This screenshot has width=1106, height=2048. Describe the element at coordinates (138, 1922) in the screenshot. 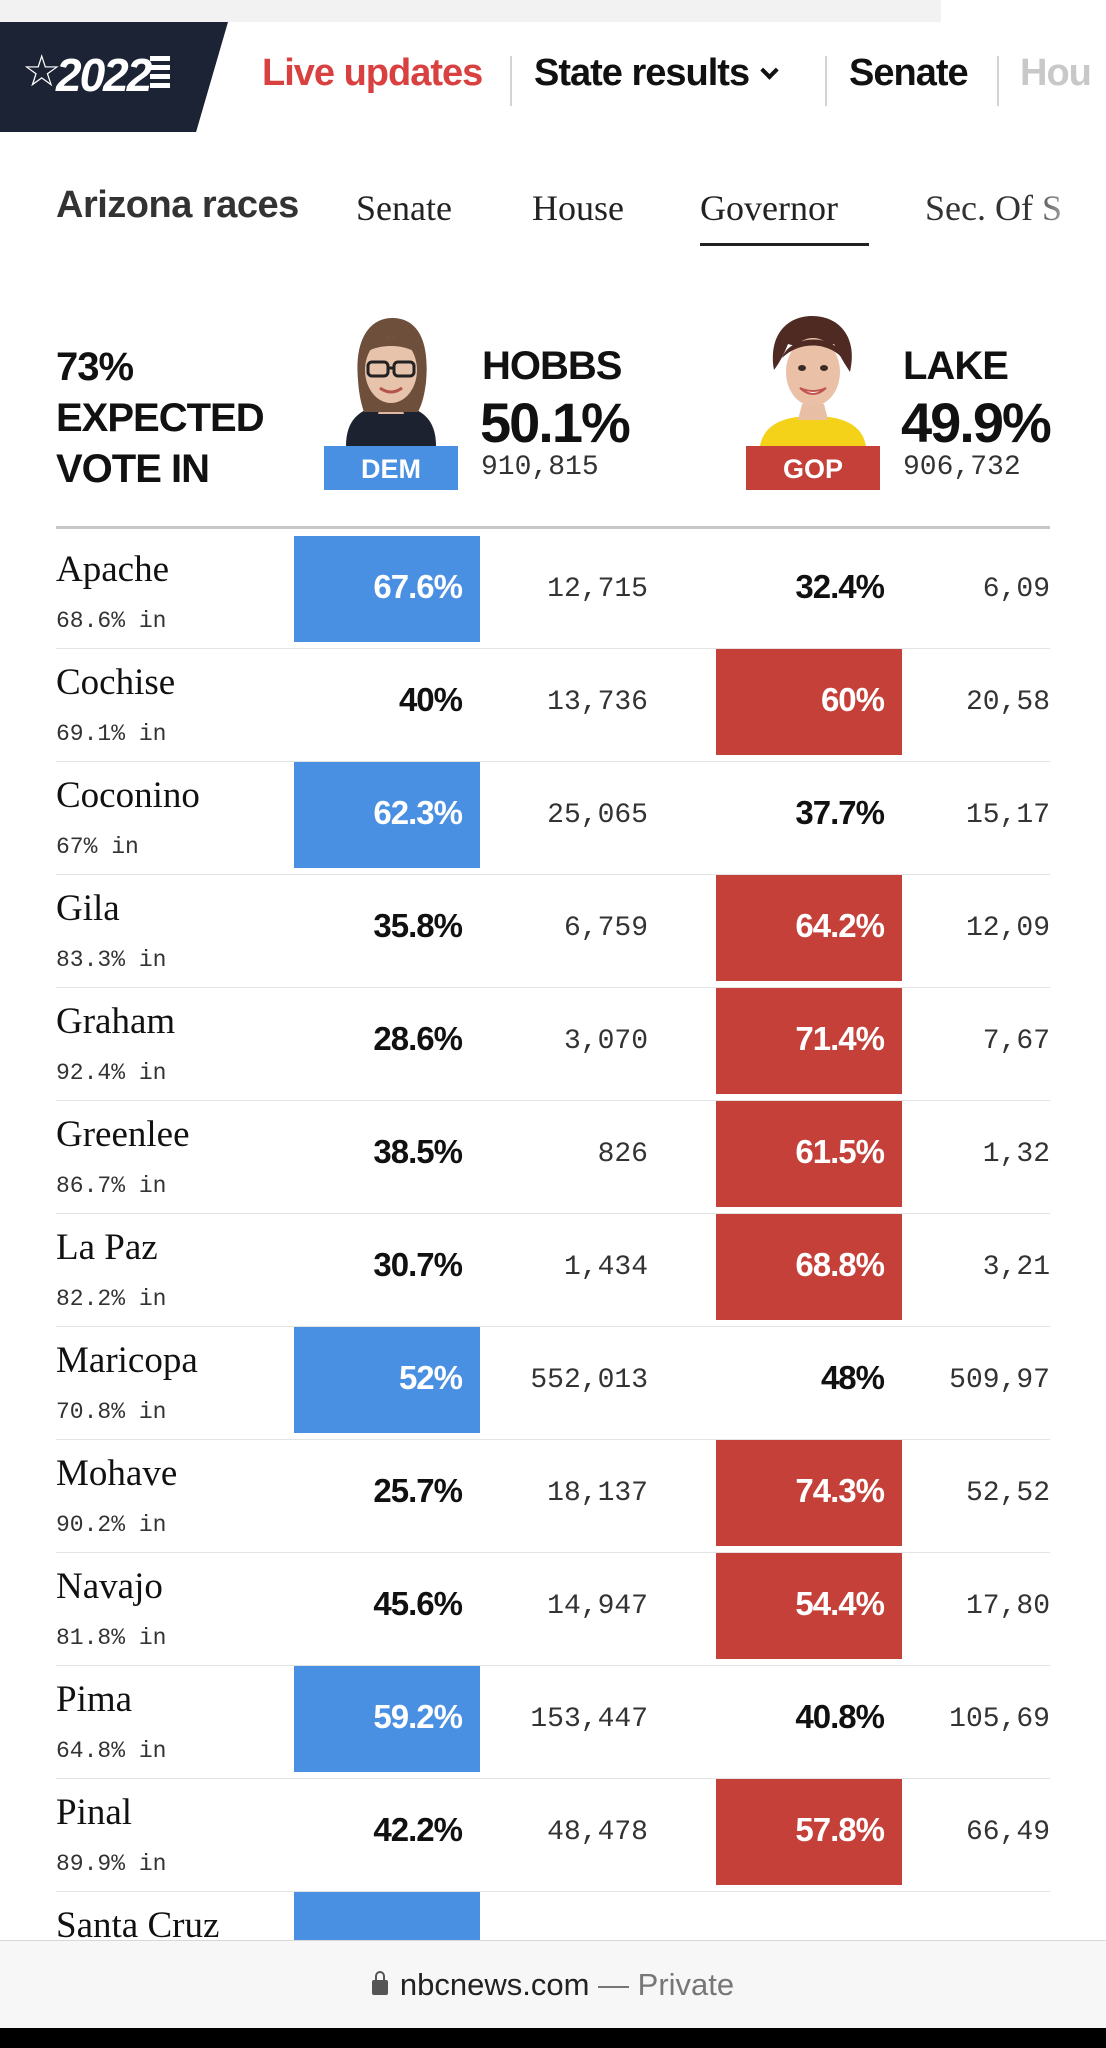

I see `county-name: Santa Cruz` at that location.